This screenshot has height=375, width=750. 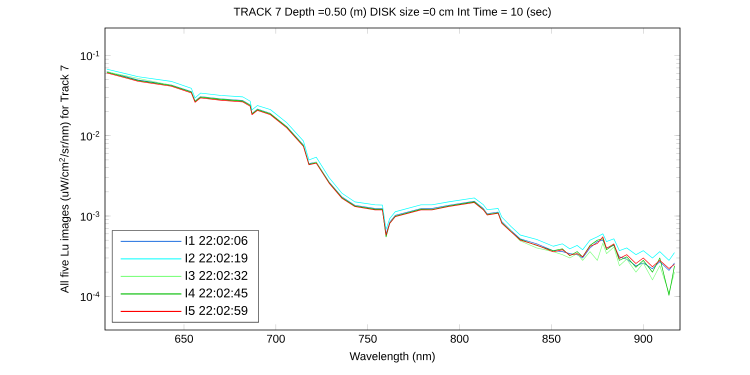 What do you see at coordinates (217, 310) in the screenshot?
I see `legend-label: I5 22:02:59` at bounding box center [217, 310].